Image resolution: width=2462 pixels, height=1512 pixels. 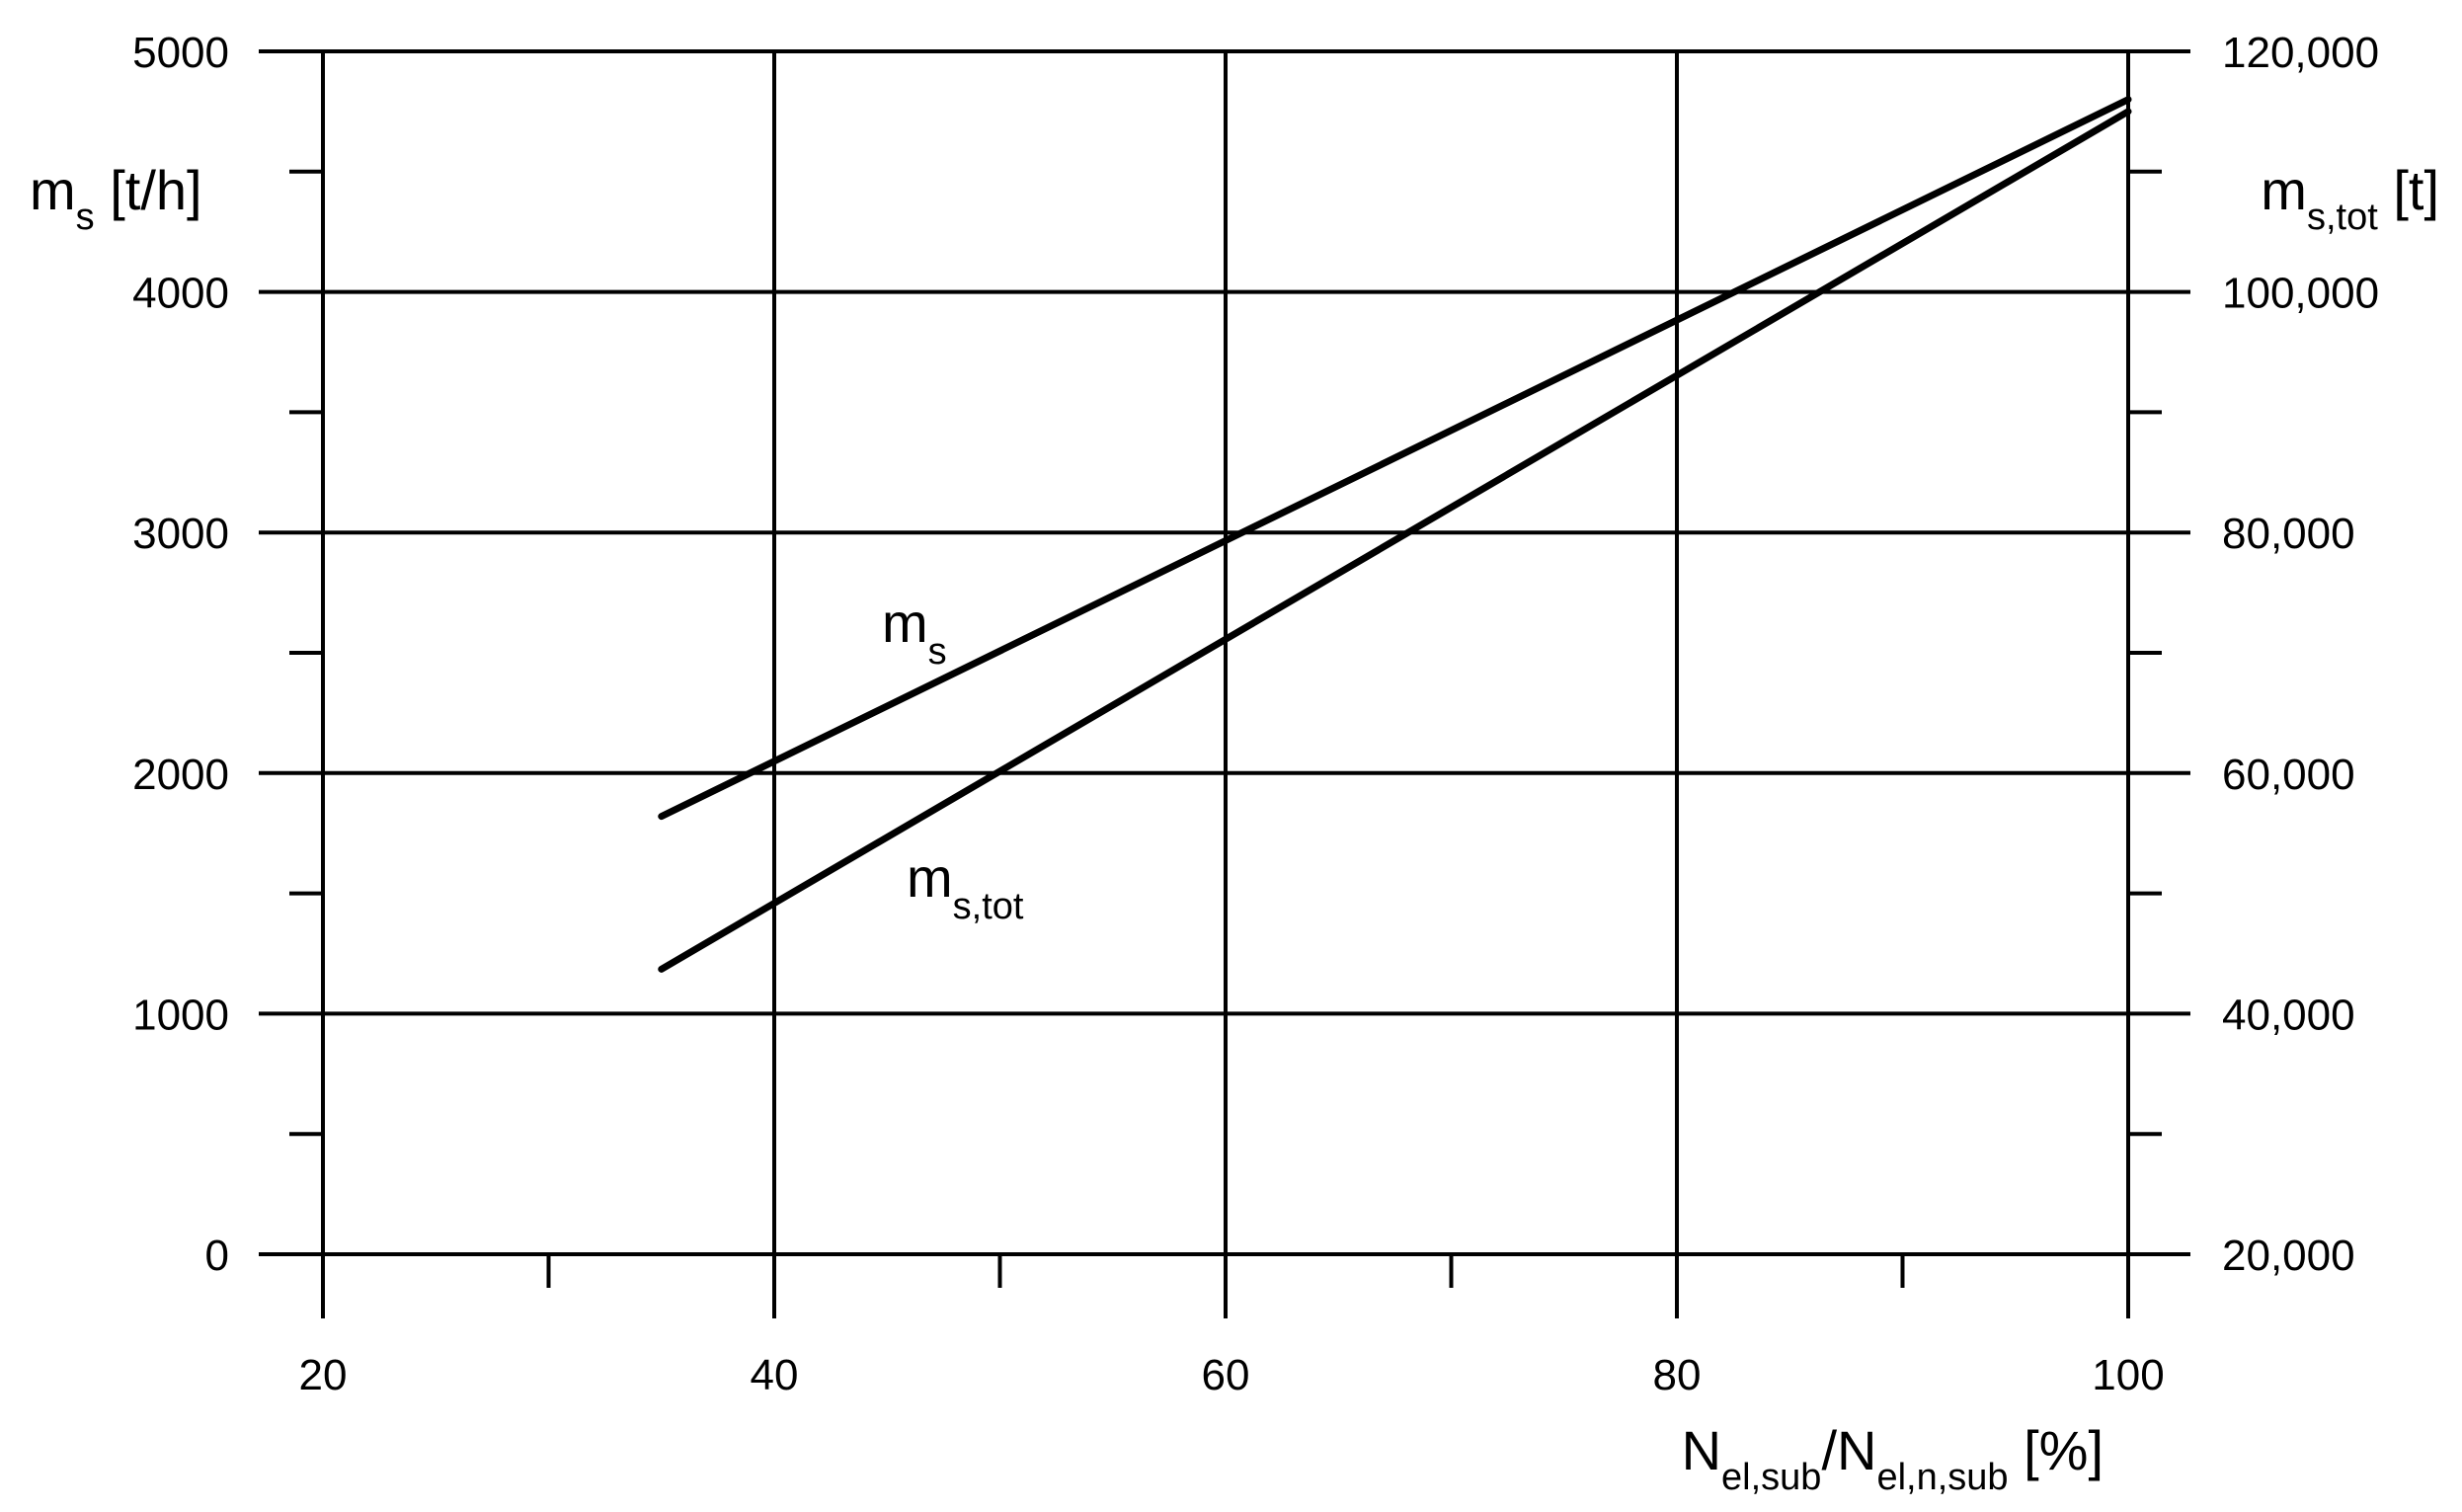 I want to click on y-right-tick-label: 40,000, so click(x=2289, y=1015).